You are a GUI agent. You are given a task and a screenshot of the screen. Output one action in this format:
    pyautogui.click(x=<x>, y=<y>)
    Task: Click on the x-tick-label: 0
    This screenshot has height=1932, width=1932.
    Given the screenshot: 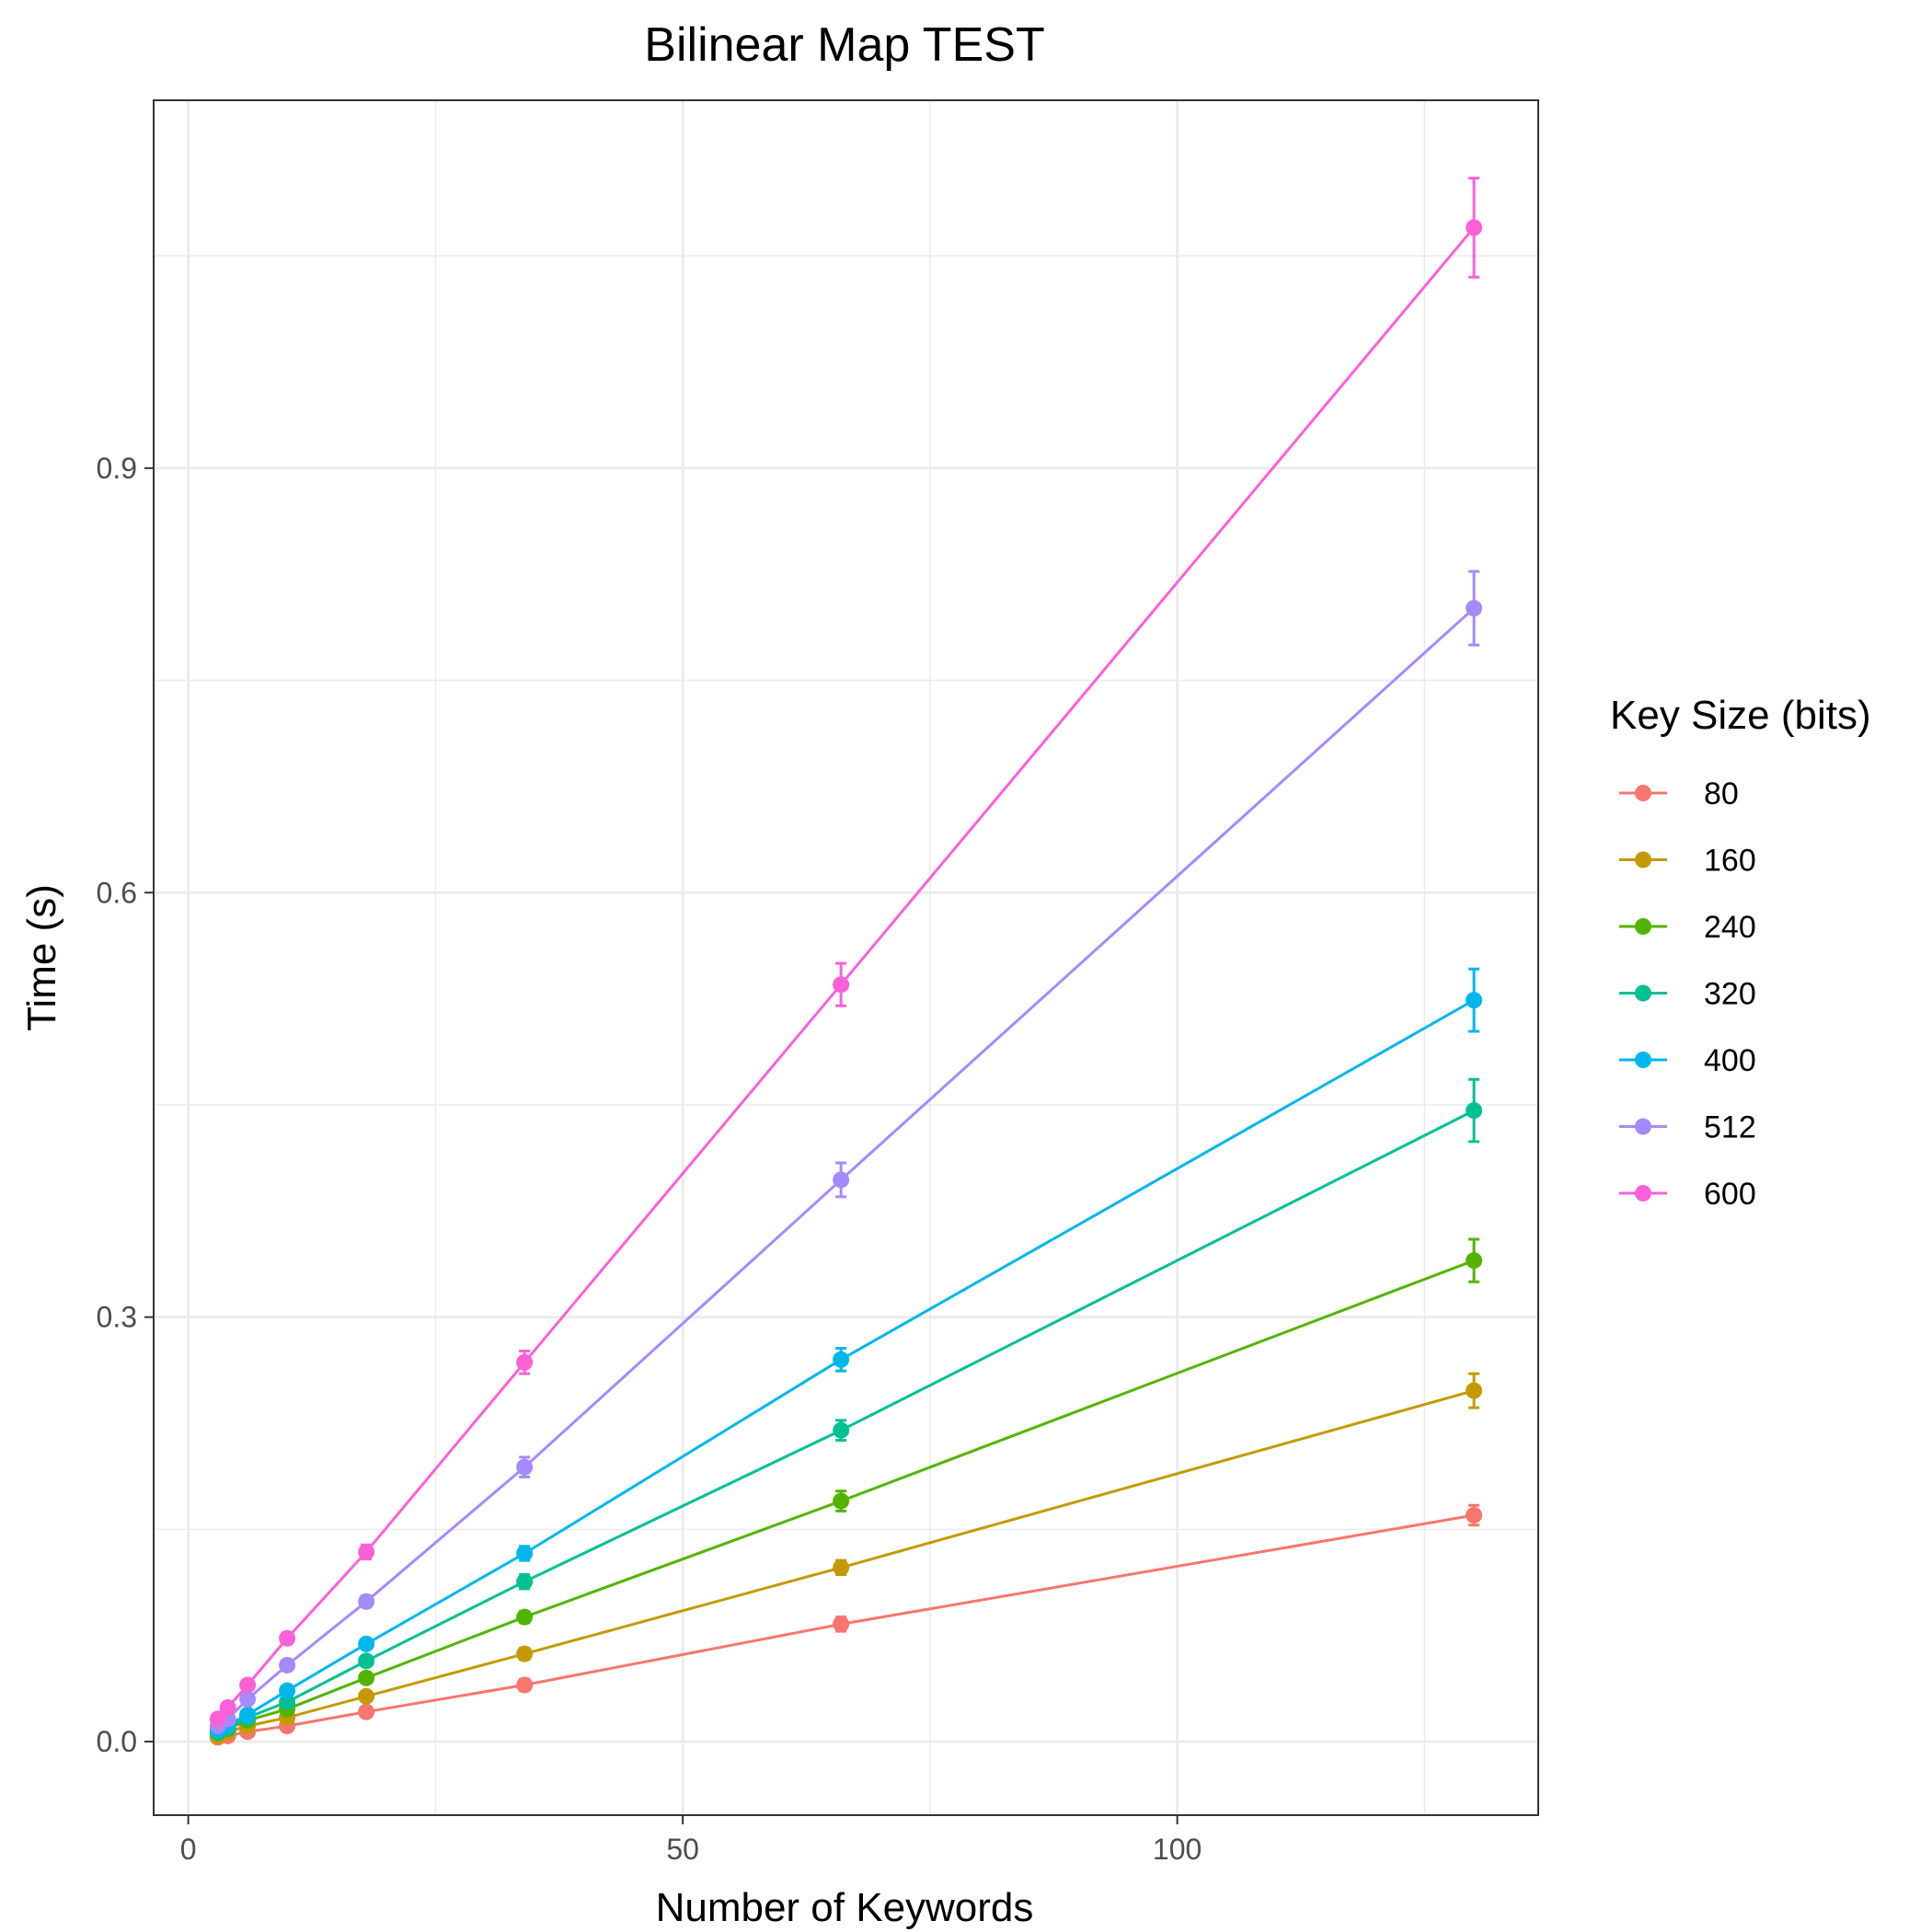 What is the action you would take?
    pyautogui.click(x=188, y=1849)
    